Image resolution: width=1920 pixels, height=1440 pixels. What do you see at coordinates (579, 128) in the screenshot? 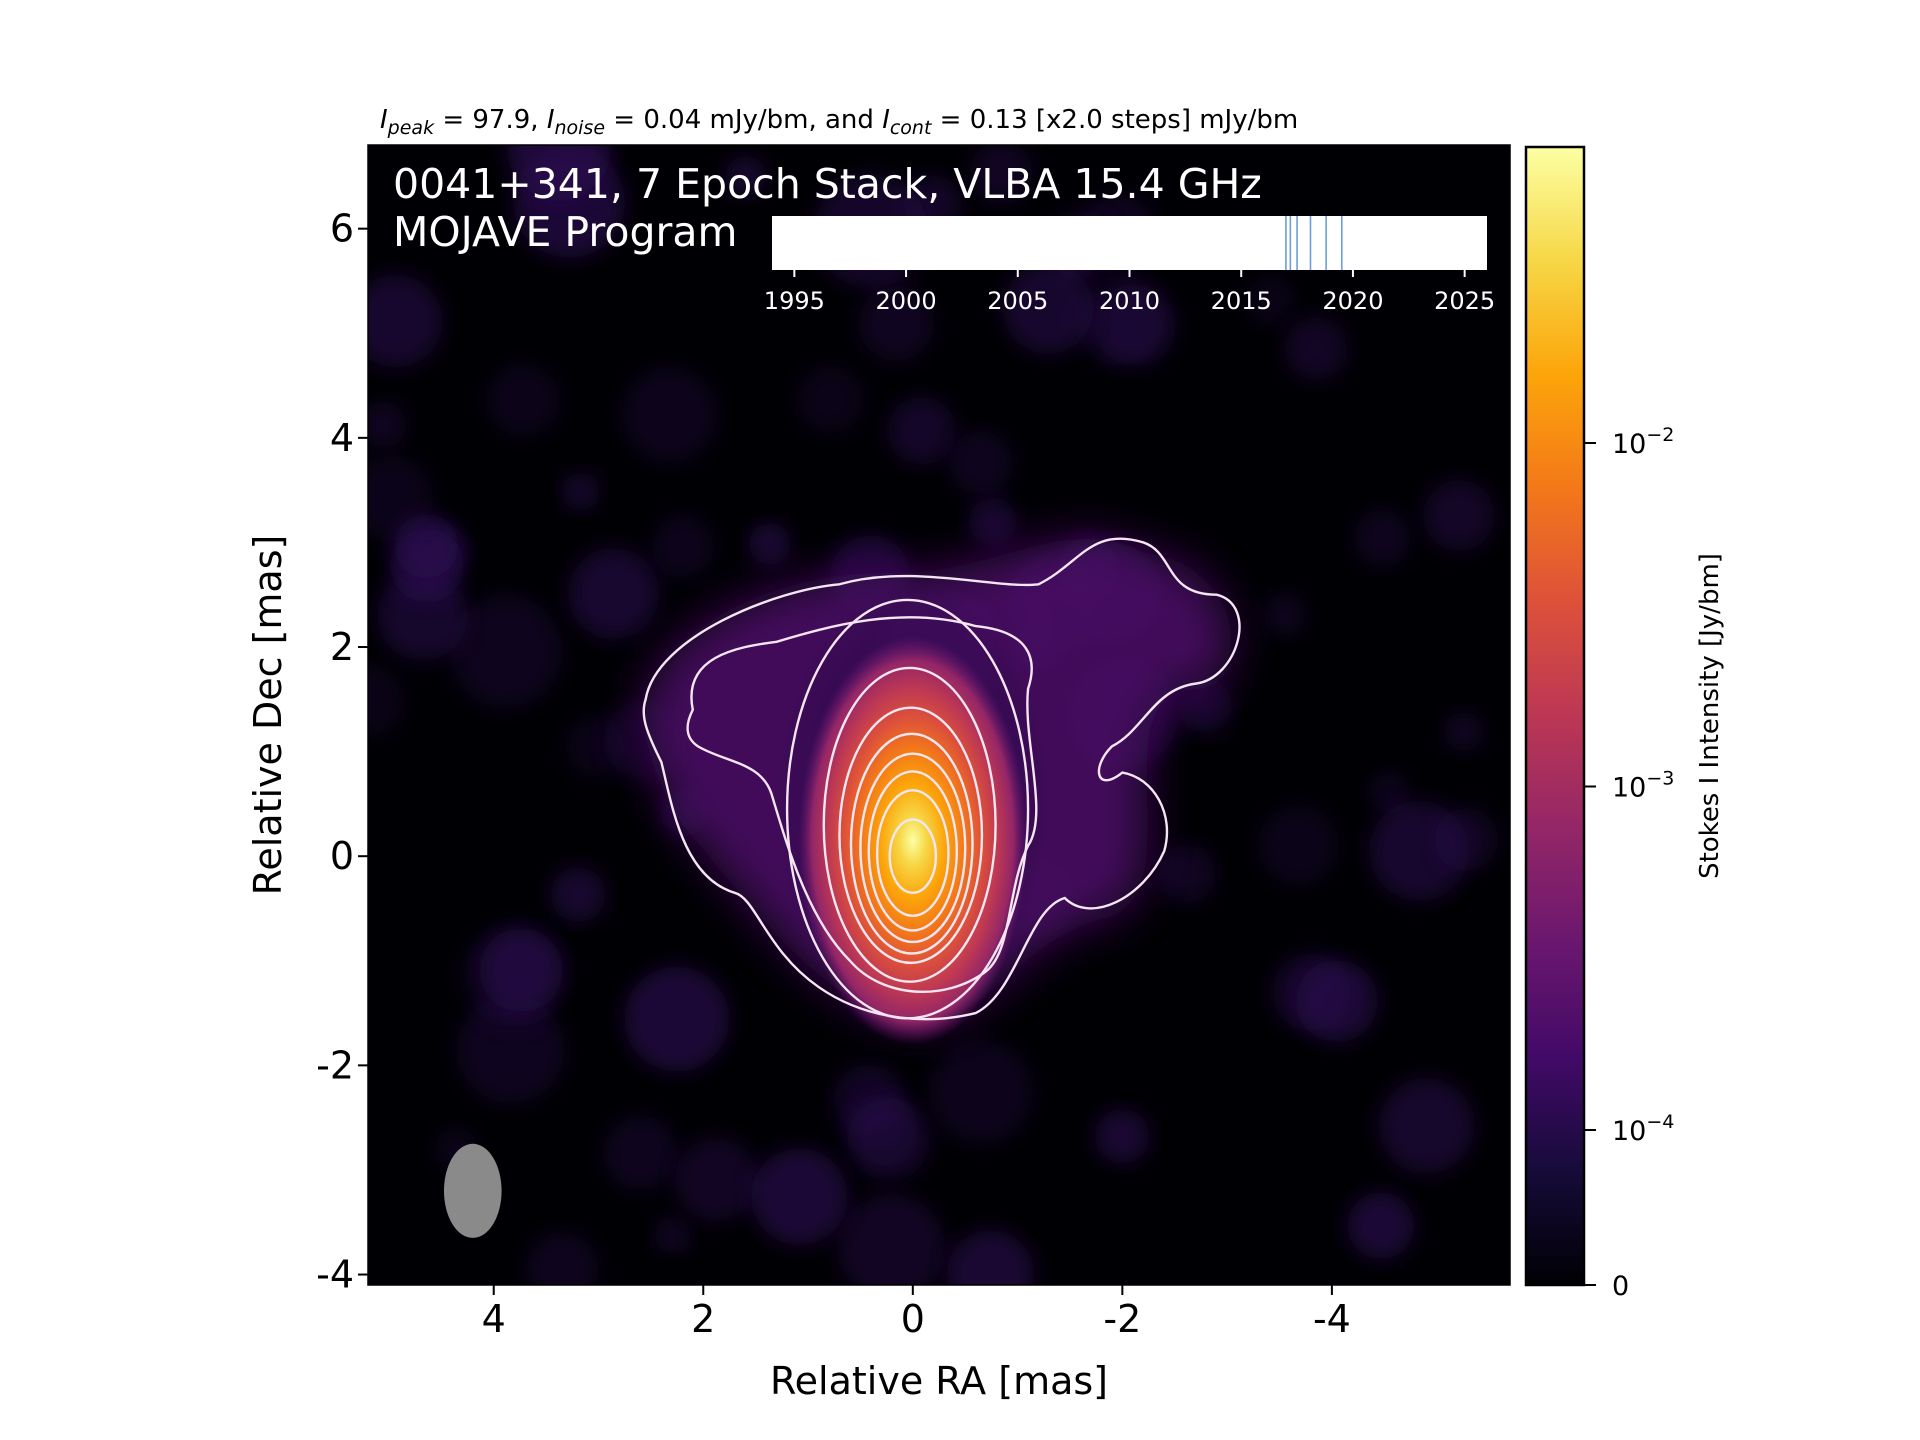
I see `noise-subscript: noise` at bounding box center [579, 128].